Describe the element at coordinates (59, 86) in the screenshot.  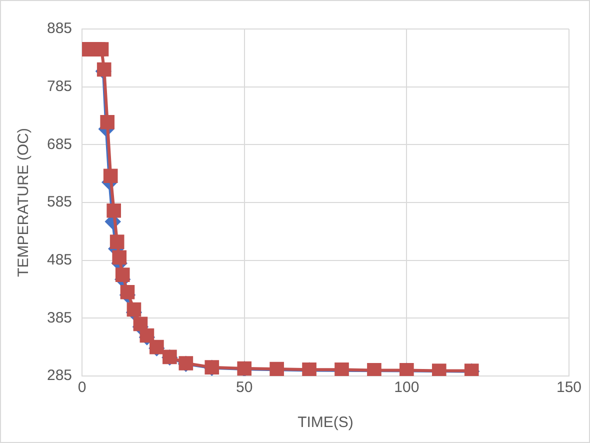
I see `y-tick-label: 785` at that location.